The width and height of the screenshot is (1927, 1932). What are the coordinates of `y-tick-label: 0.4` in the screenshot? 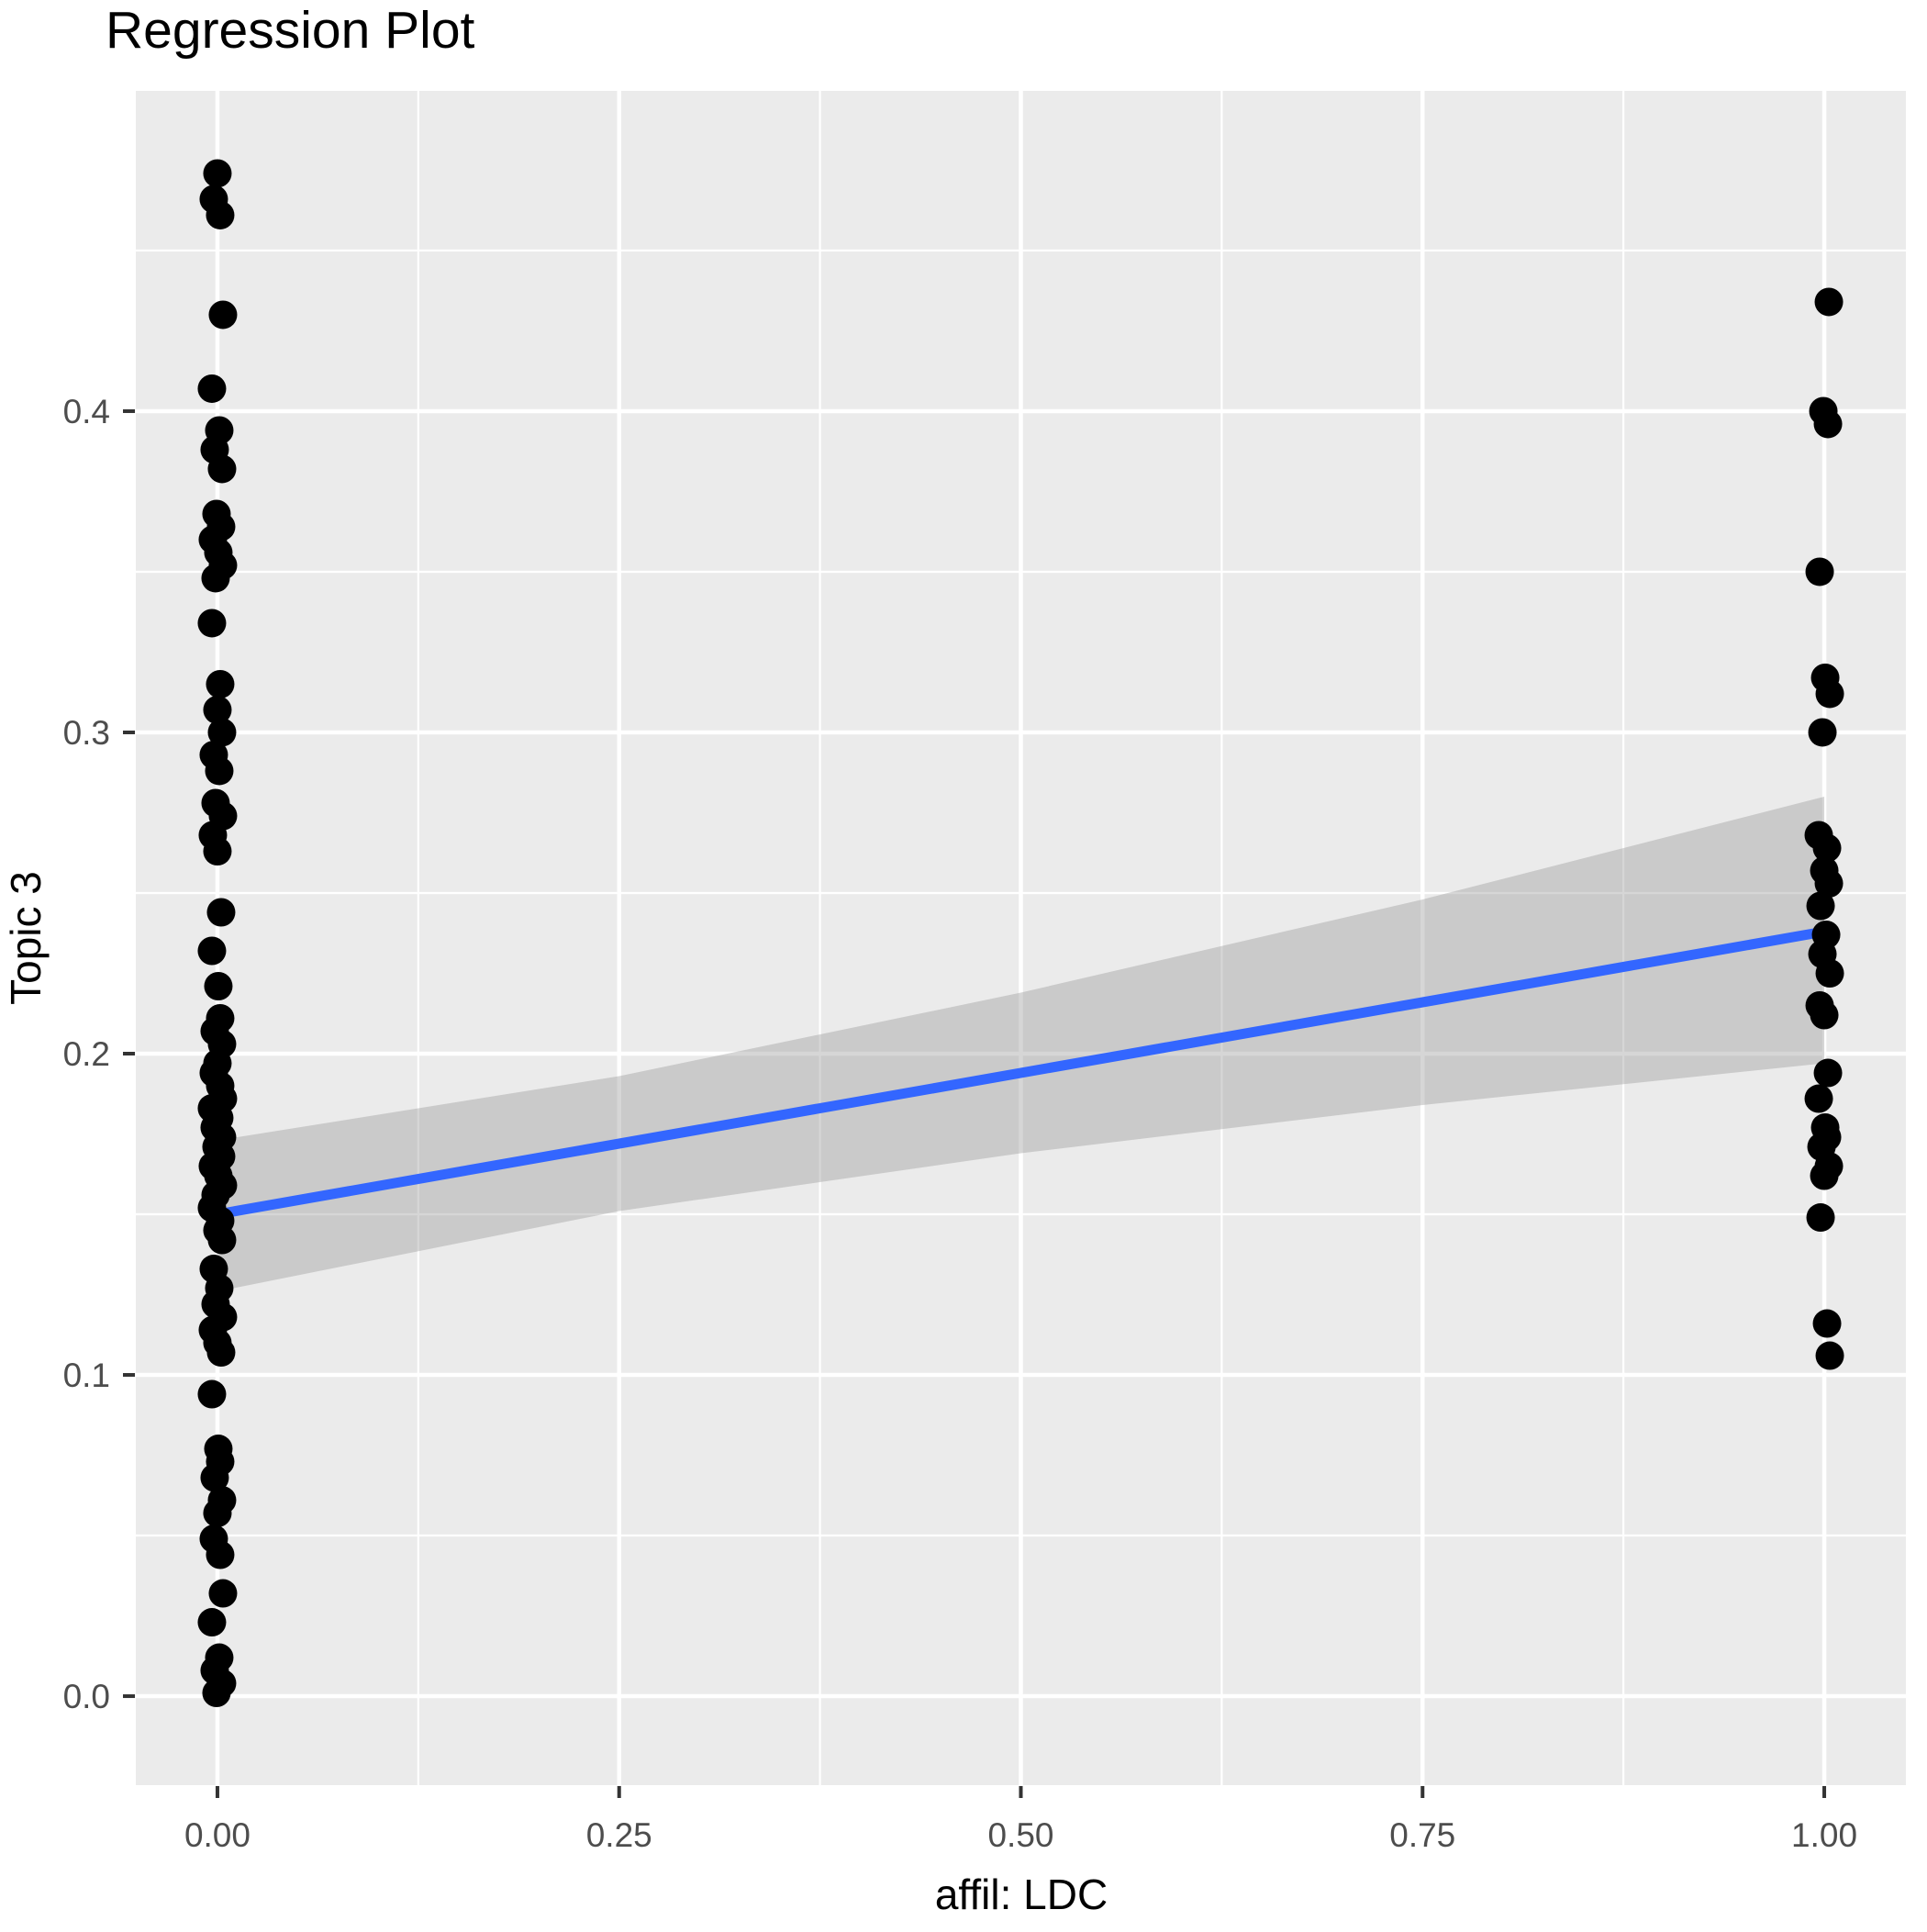 It's located at (86, 412).